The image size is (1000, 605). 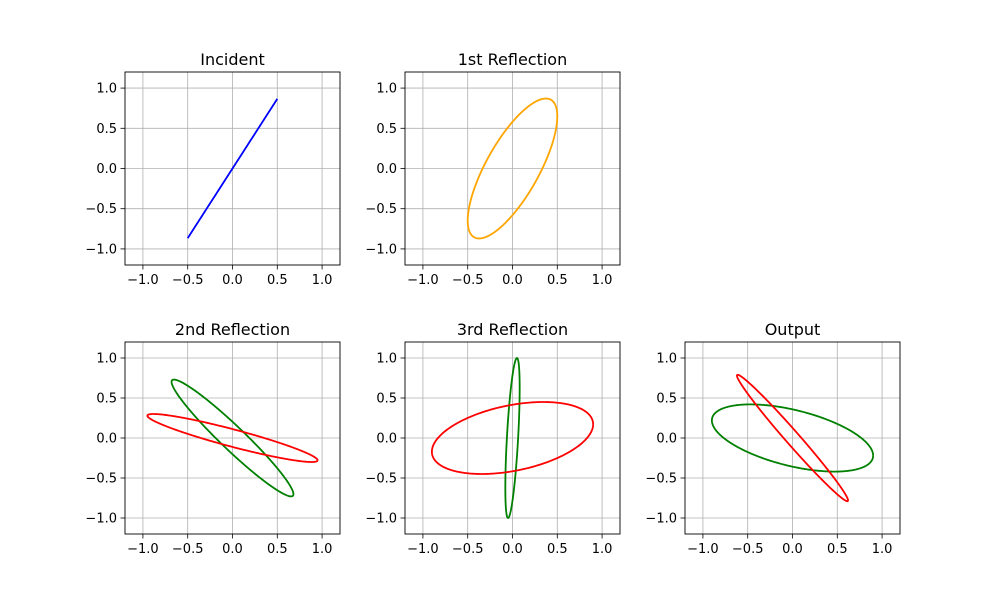 I want to click on subplot-title: Output, so click(x=793, y=329).